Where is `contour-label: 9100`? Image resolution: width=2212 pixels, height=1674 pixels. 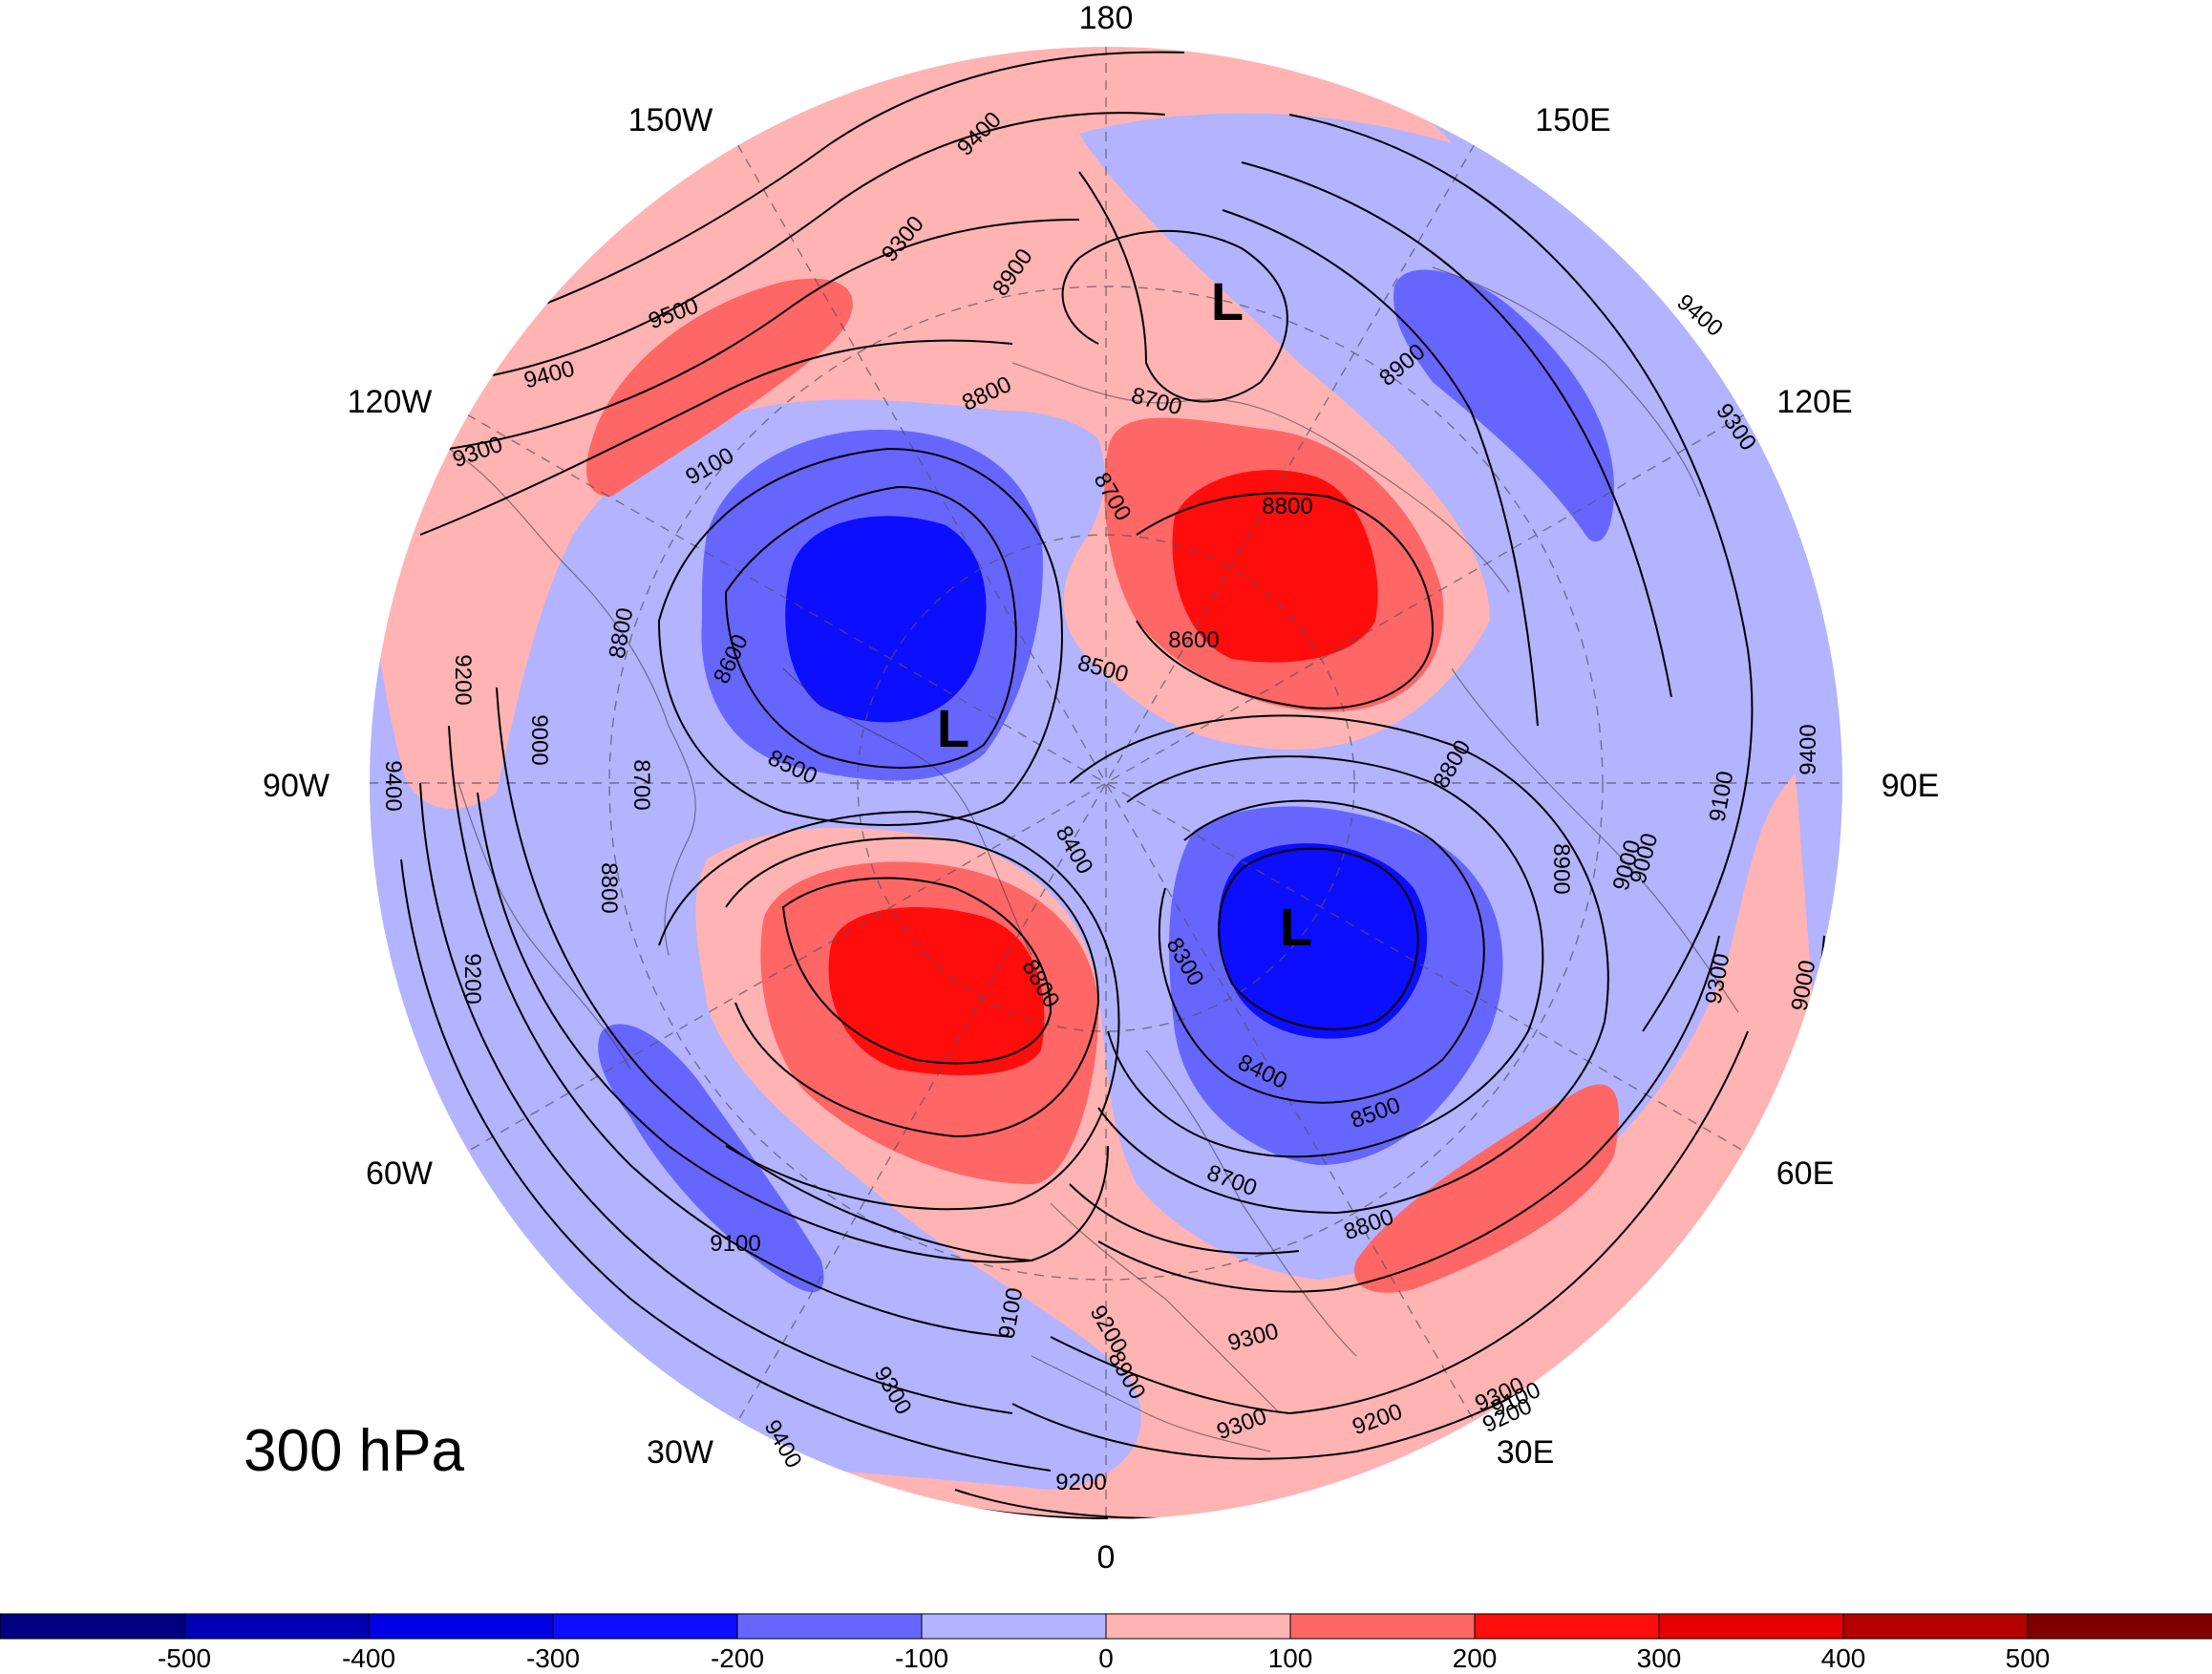 contour-label: 9100 is located at coordinates (735, 1244).